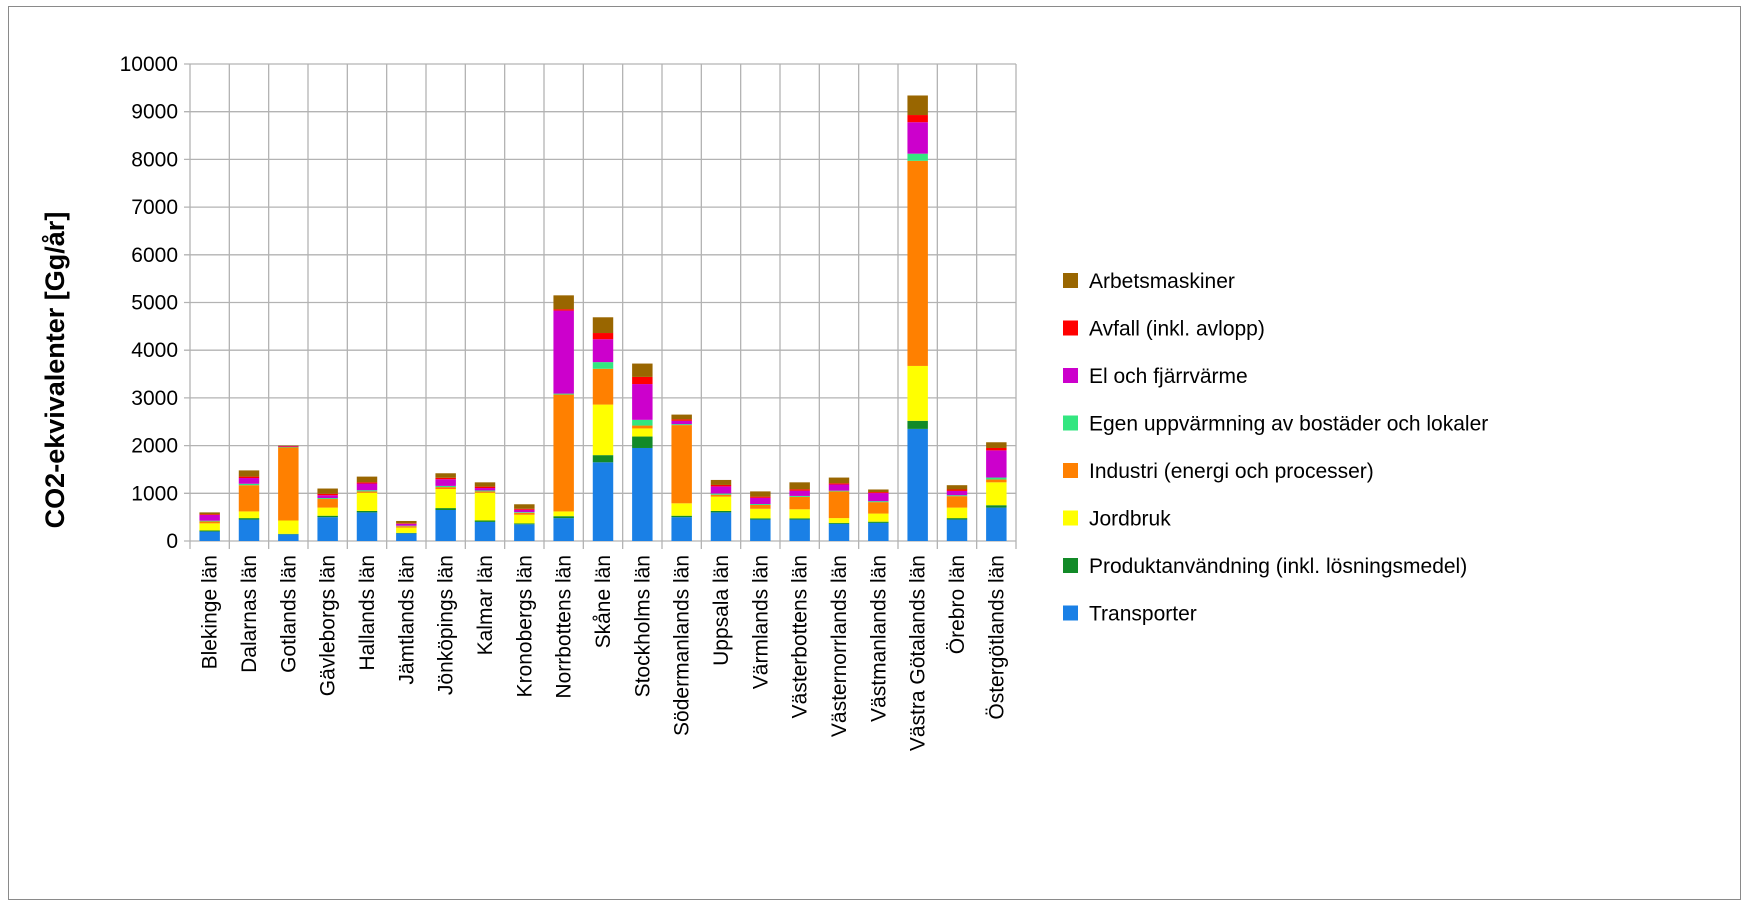  Describe the element at coordinates (55, 370) in the screenshot. I see `y-axis-label: CO2-ekvivalenter [Gg/år]` at that location.